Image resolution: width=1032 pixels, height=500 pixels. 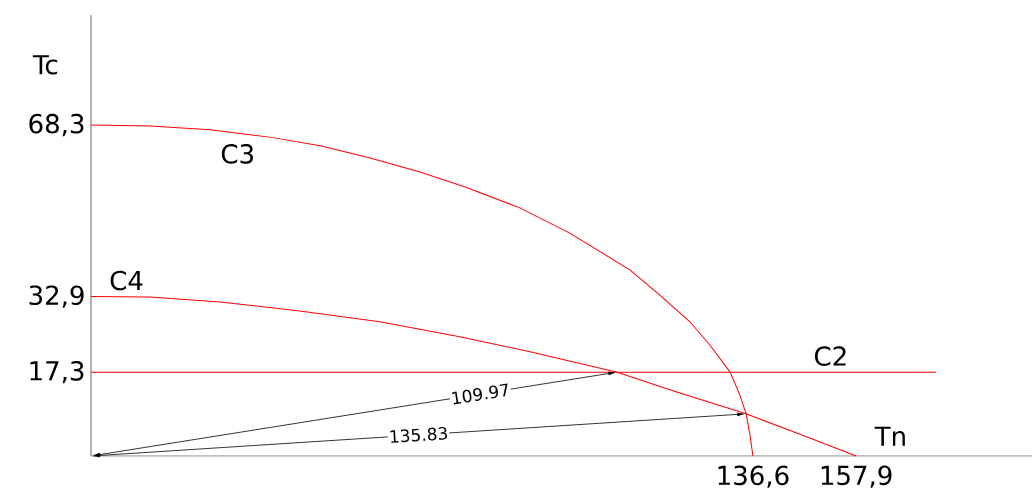 I want to click on series-label: C3, so click(x=237, y=154).